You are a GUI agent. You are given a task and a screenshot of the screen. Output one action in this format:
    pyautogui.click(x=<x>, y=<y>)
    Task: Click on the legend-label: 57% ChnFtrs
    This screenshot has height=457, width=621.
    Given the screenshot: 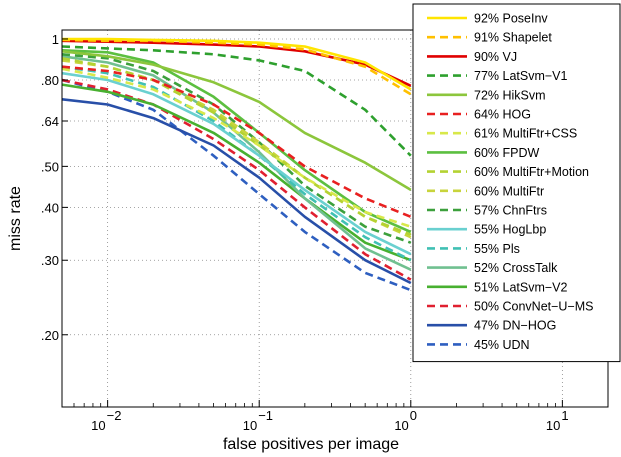 What is the action you would take?
    pyautogui.click(x=510, y=211)
    